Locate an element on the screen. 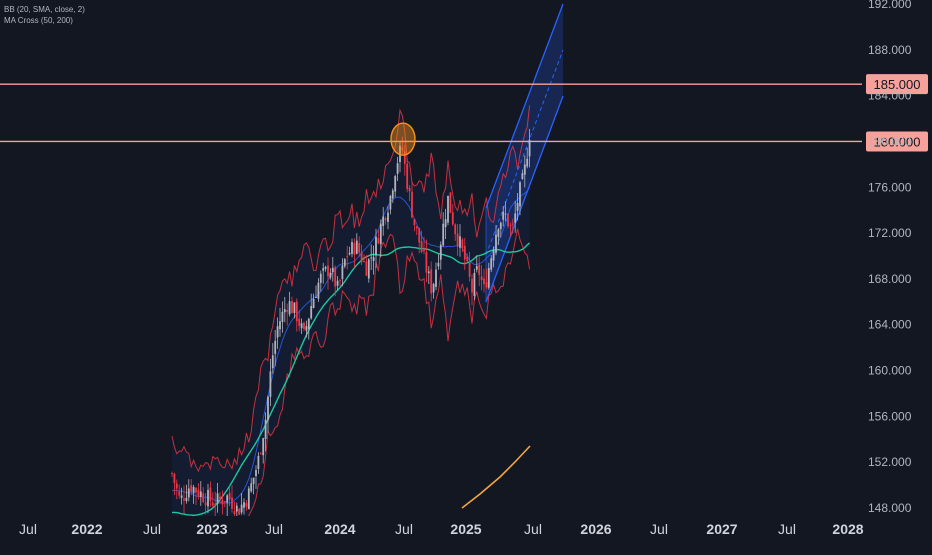  price-level-badge-label: 180.000 is located at coordinates (897, 141).